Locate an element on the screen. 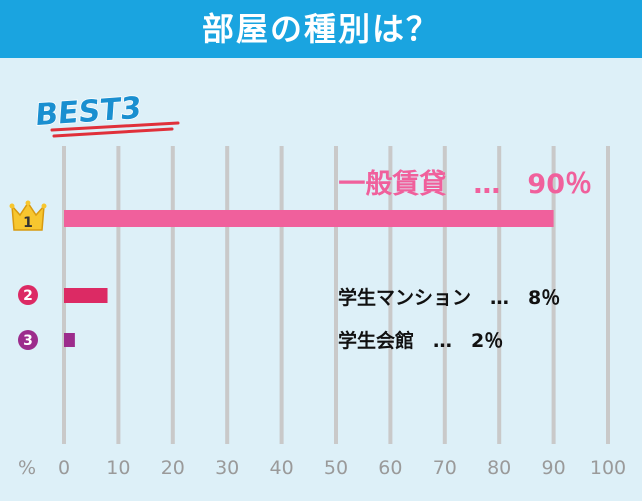 The image size is (642, 501). crown-shape is located at coordinates (28, 216).